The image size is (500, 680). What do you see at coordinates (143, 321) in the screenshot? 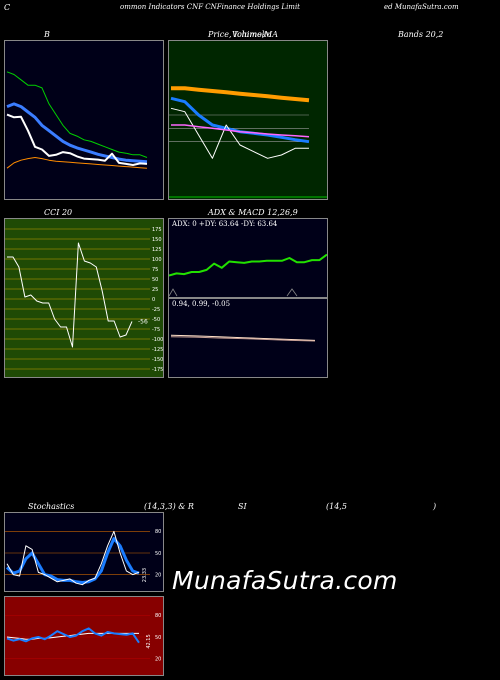
I see `cci-value-label: -56` at bounding box center [143, 321].